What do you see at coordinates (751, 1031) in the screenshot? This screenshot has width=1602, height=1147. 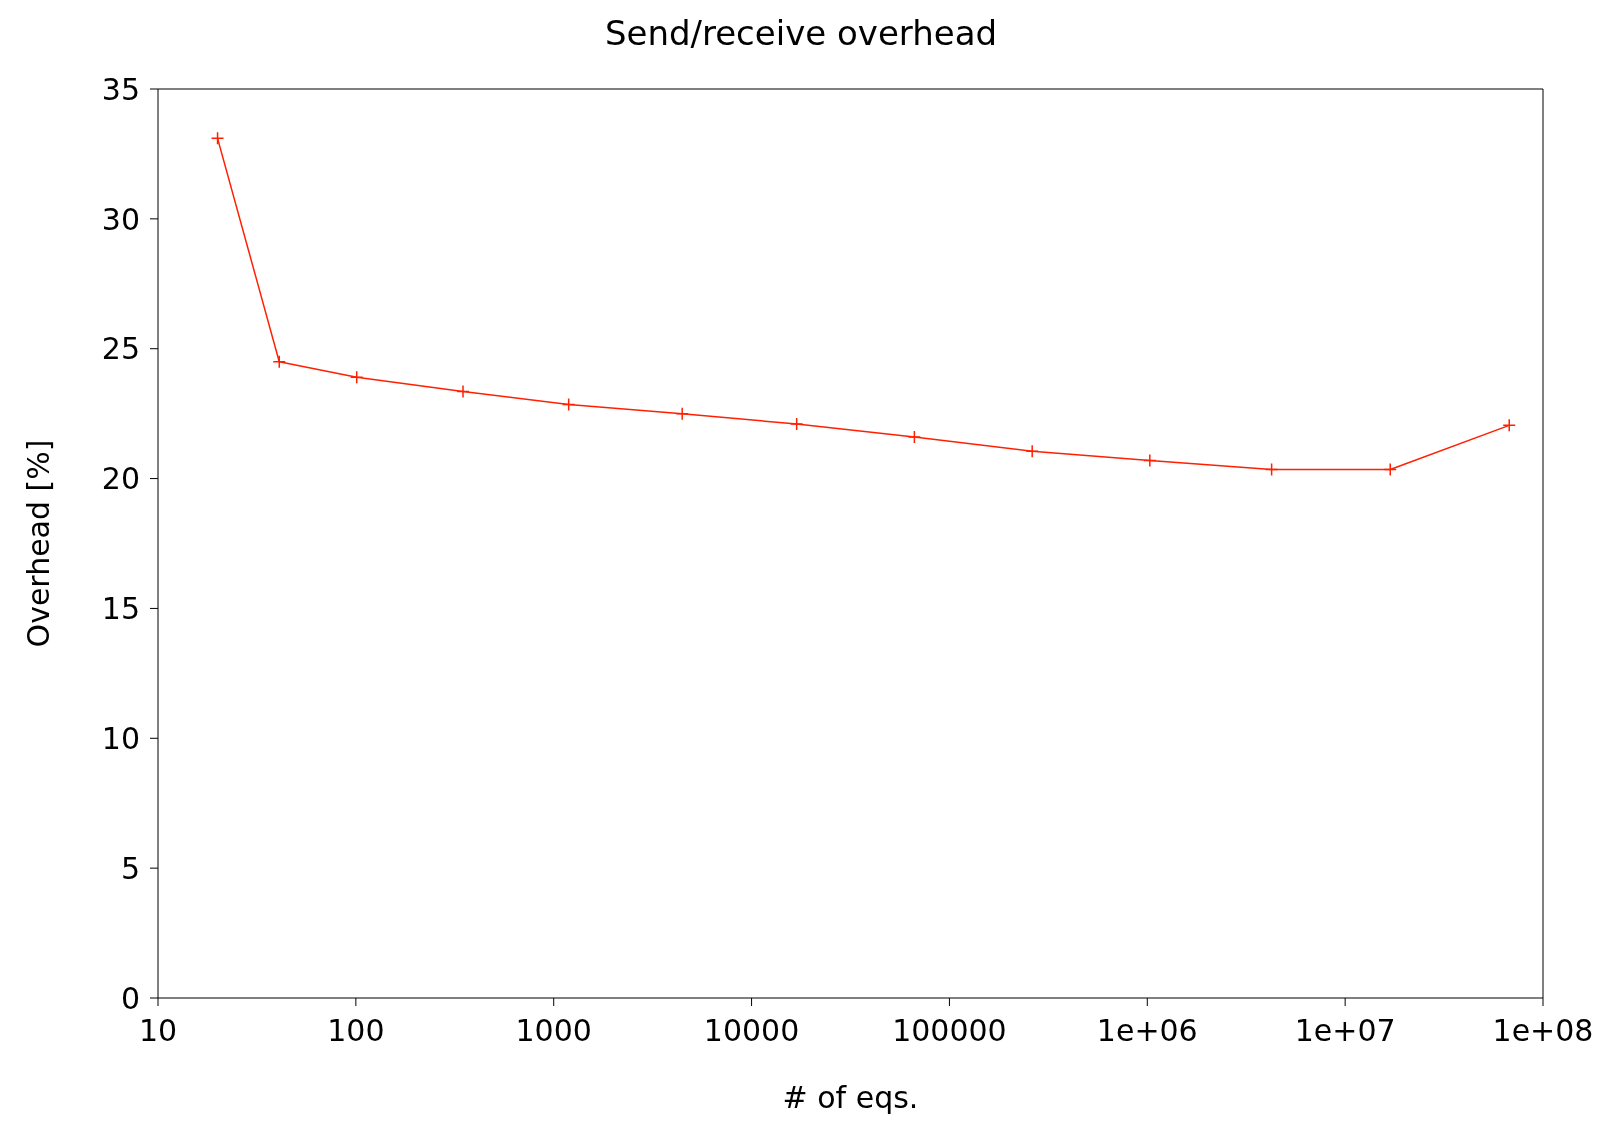 I see `x-tick-label: 10000` at bounding box center [751, 1031].